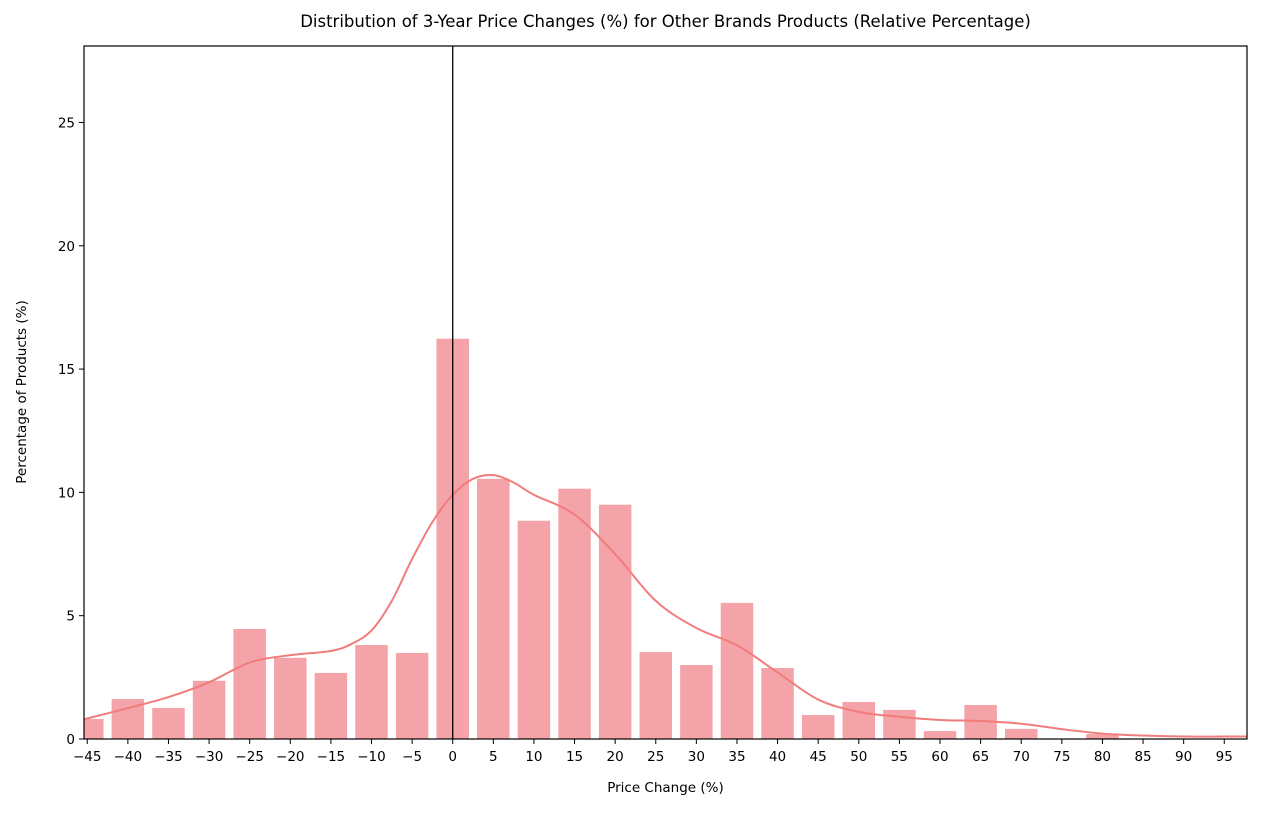 The width and height of the screenshot is (1261, 817). Describe the element at coordinates (290, 757) in the screenshot. I see `x-tick-label: −20` at that location.